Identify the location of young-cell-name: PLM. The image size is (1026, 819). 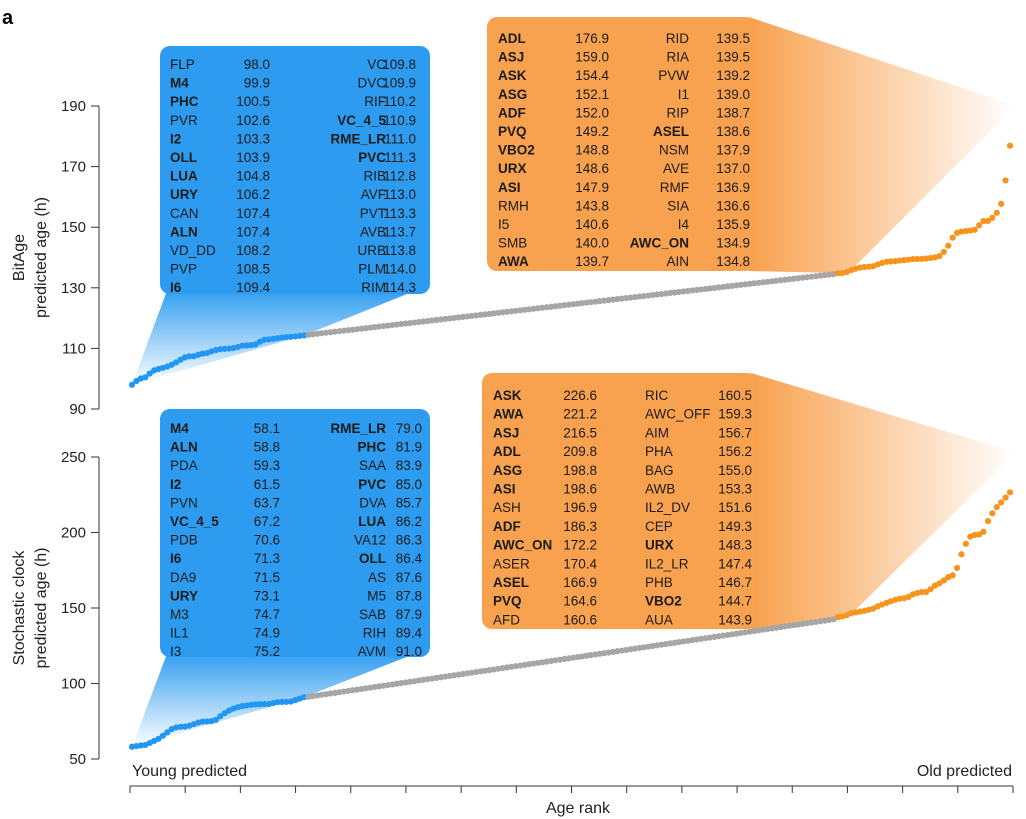
(372, 269).